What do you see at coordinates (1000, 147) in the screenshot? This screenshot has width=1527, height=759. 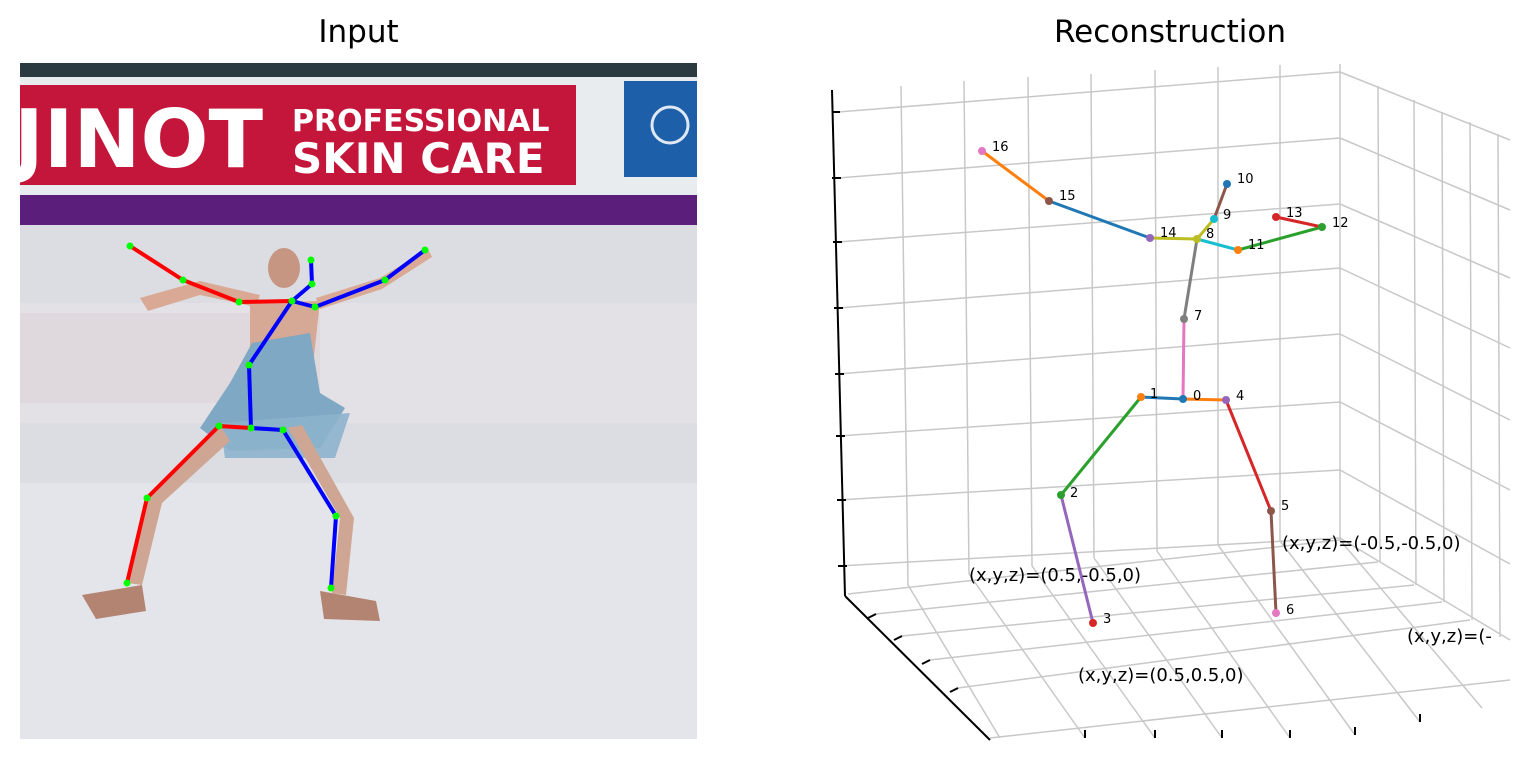 I see `joint-label-16: 16` at bounding box center [1000, 147].